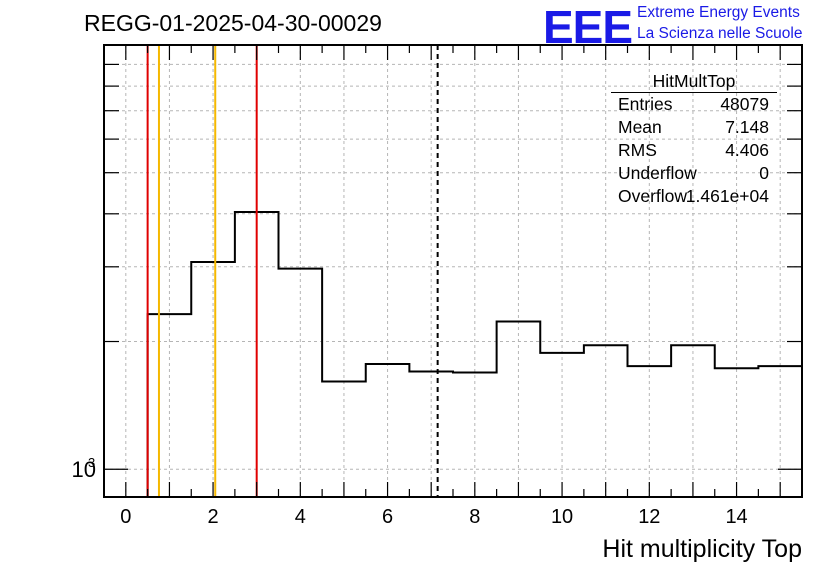 Image resolution: width=836 pixels, height=572 pixels. Describe the element at coordinates (562, 517) in the screenshot. I see `x-tick-label: 10` at that location.